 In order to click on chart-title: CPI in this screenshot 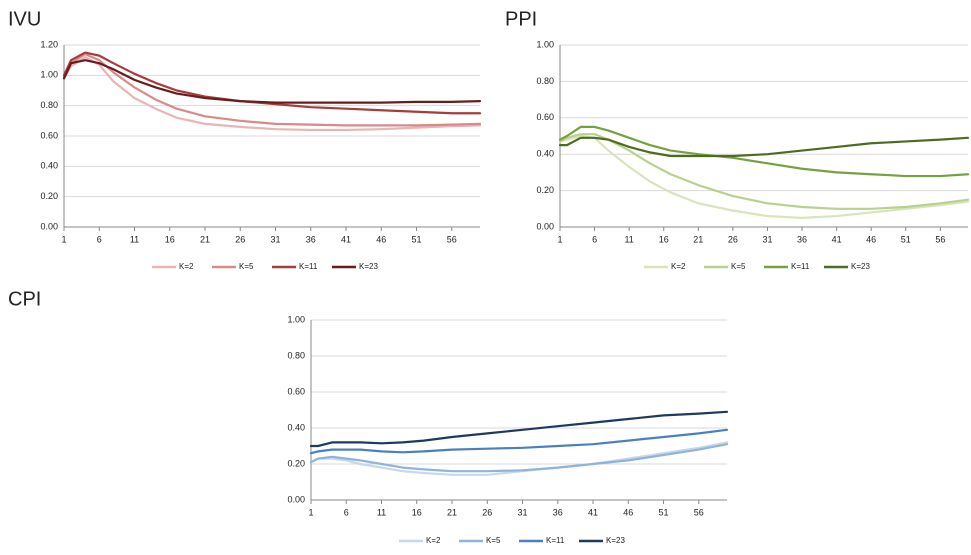, I will do `click(24, 299)`.